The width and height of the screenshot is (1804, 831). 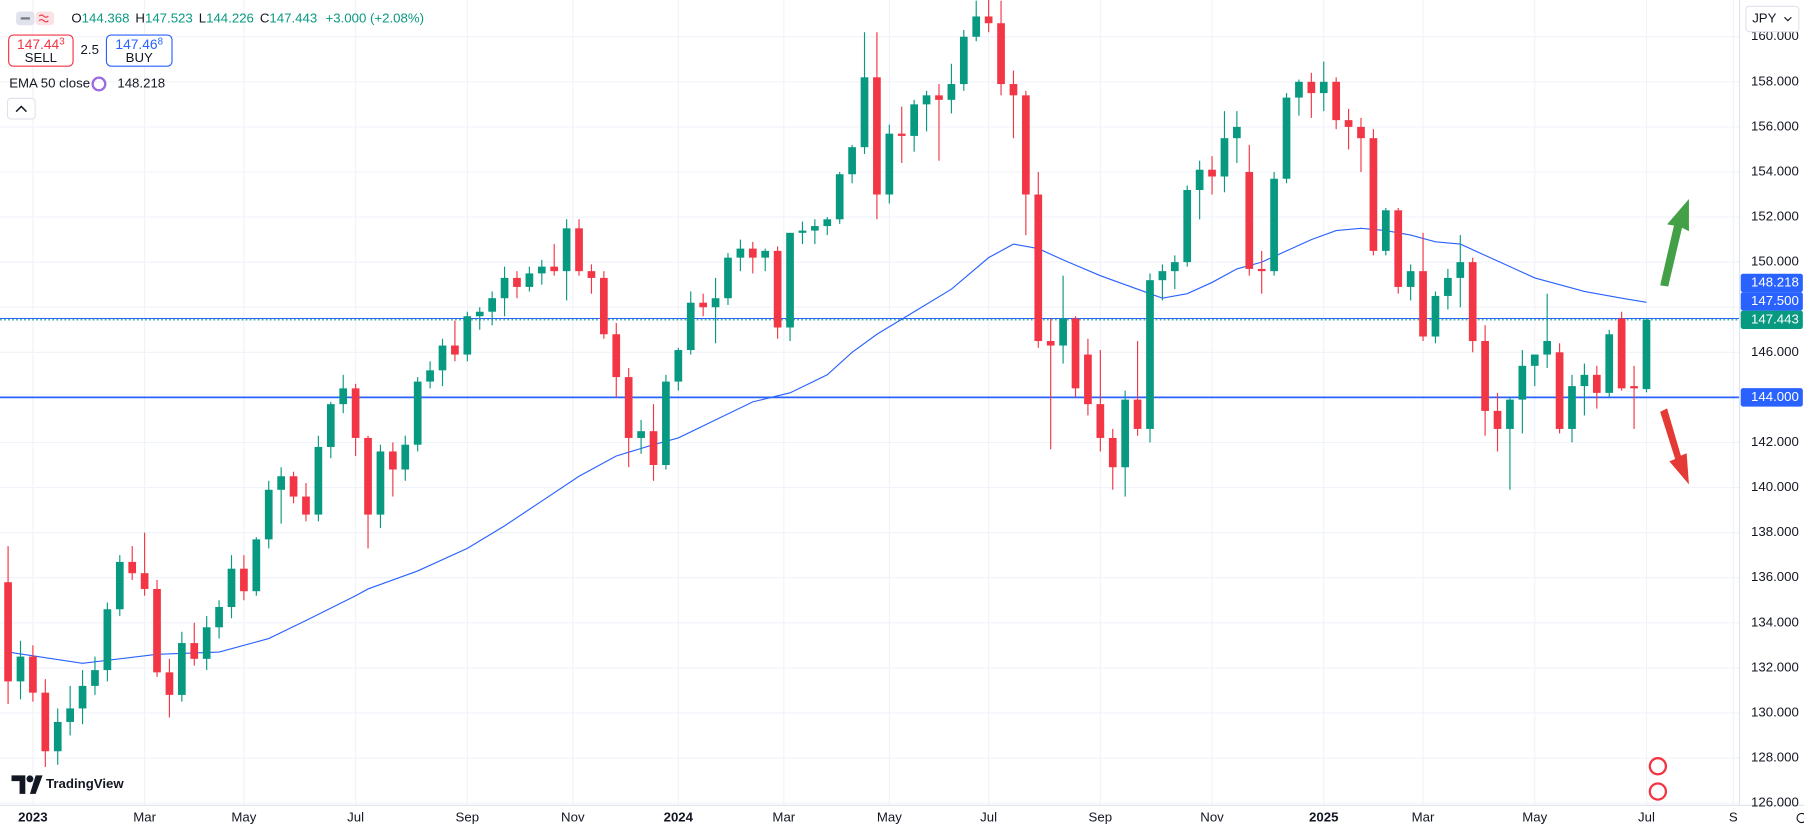 I want to click on collapse-button, so click(x=21, y=108).